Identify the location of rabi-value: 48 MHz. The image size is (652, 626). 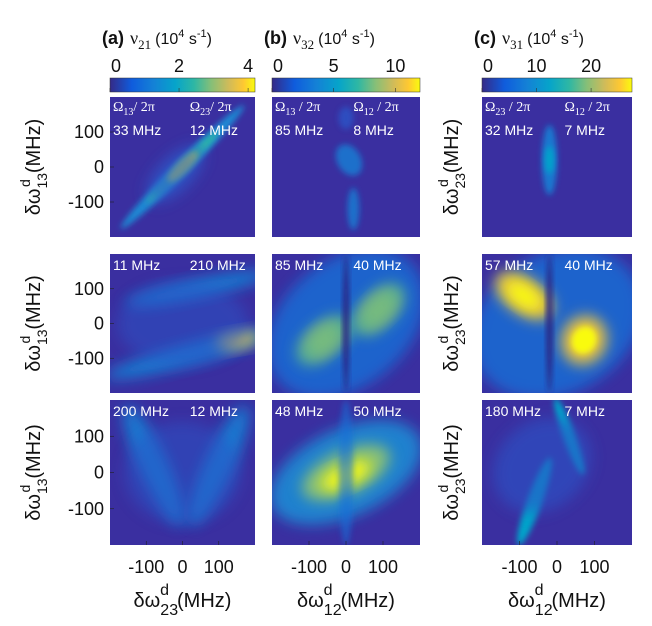
(299, 411).